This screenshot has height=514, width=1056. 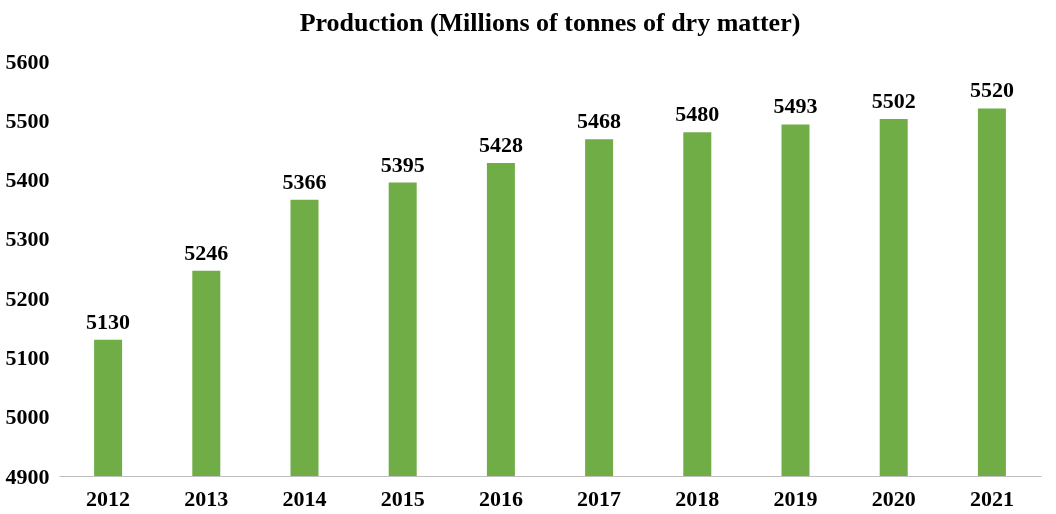 What do you see at coordinates (304, 181) in the screenshot?
I see `data-label: 5366` at bounding box center [304, 181].